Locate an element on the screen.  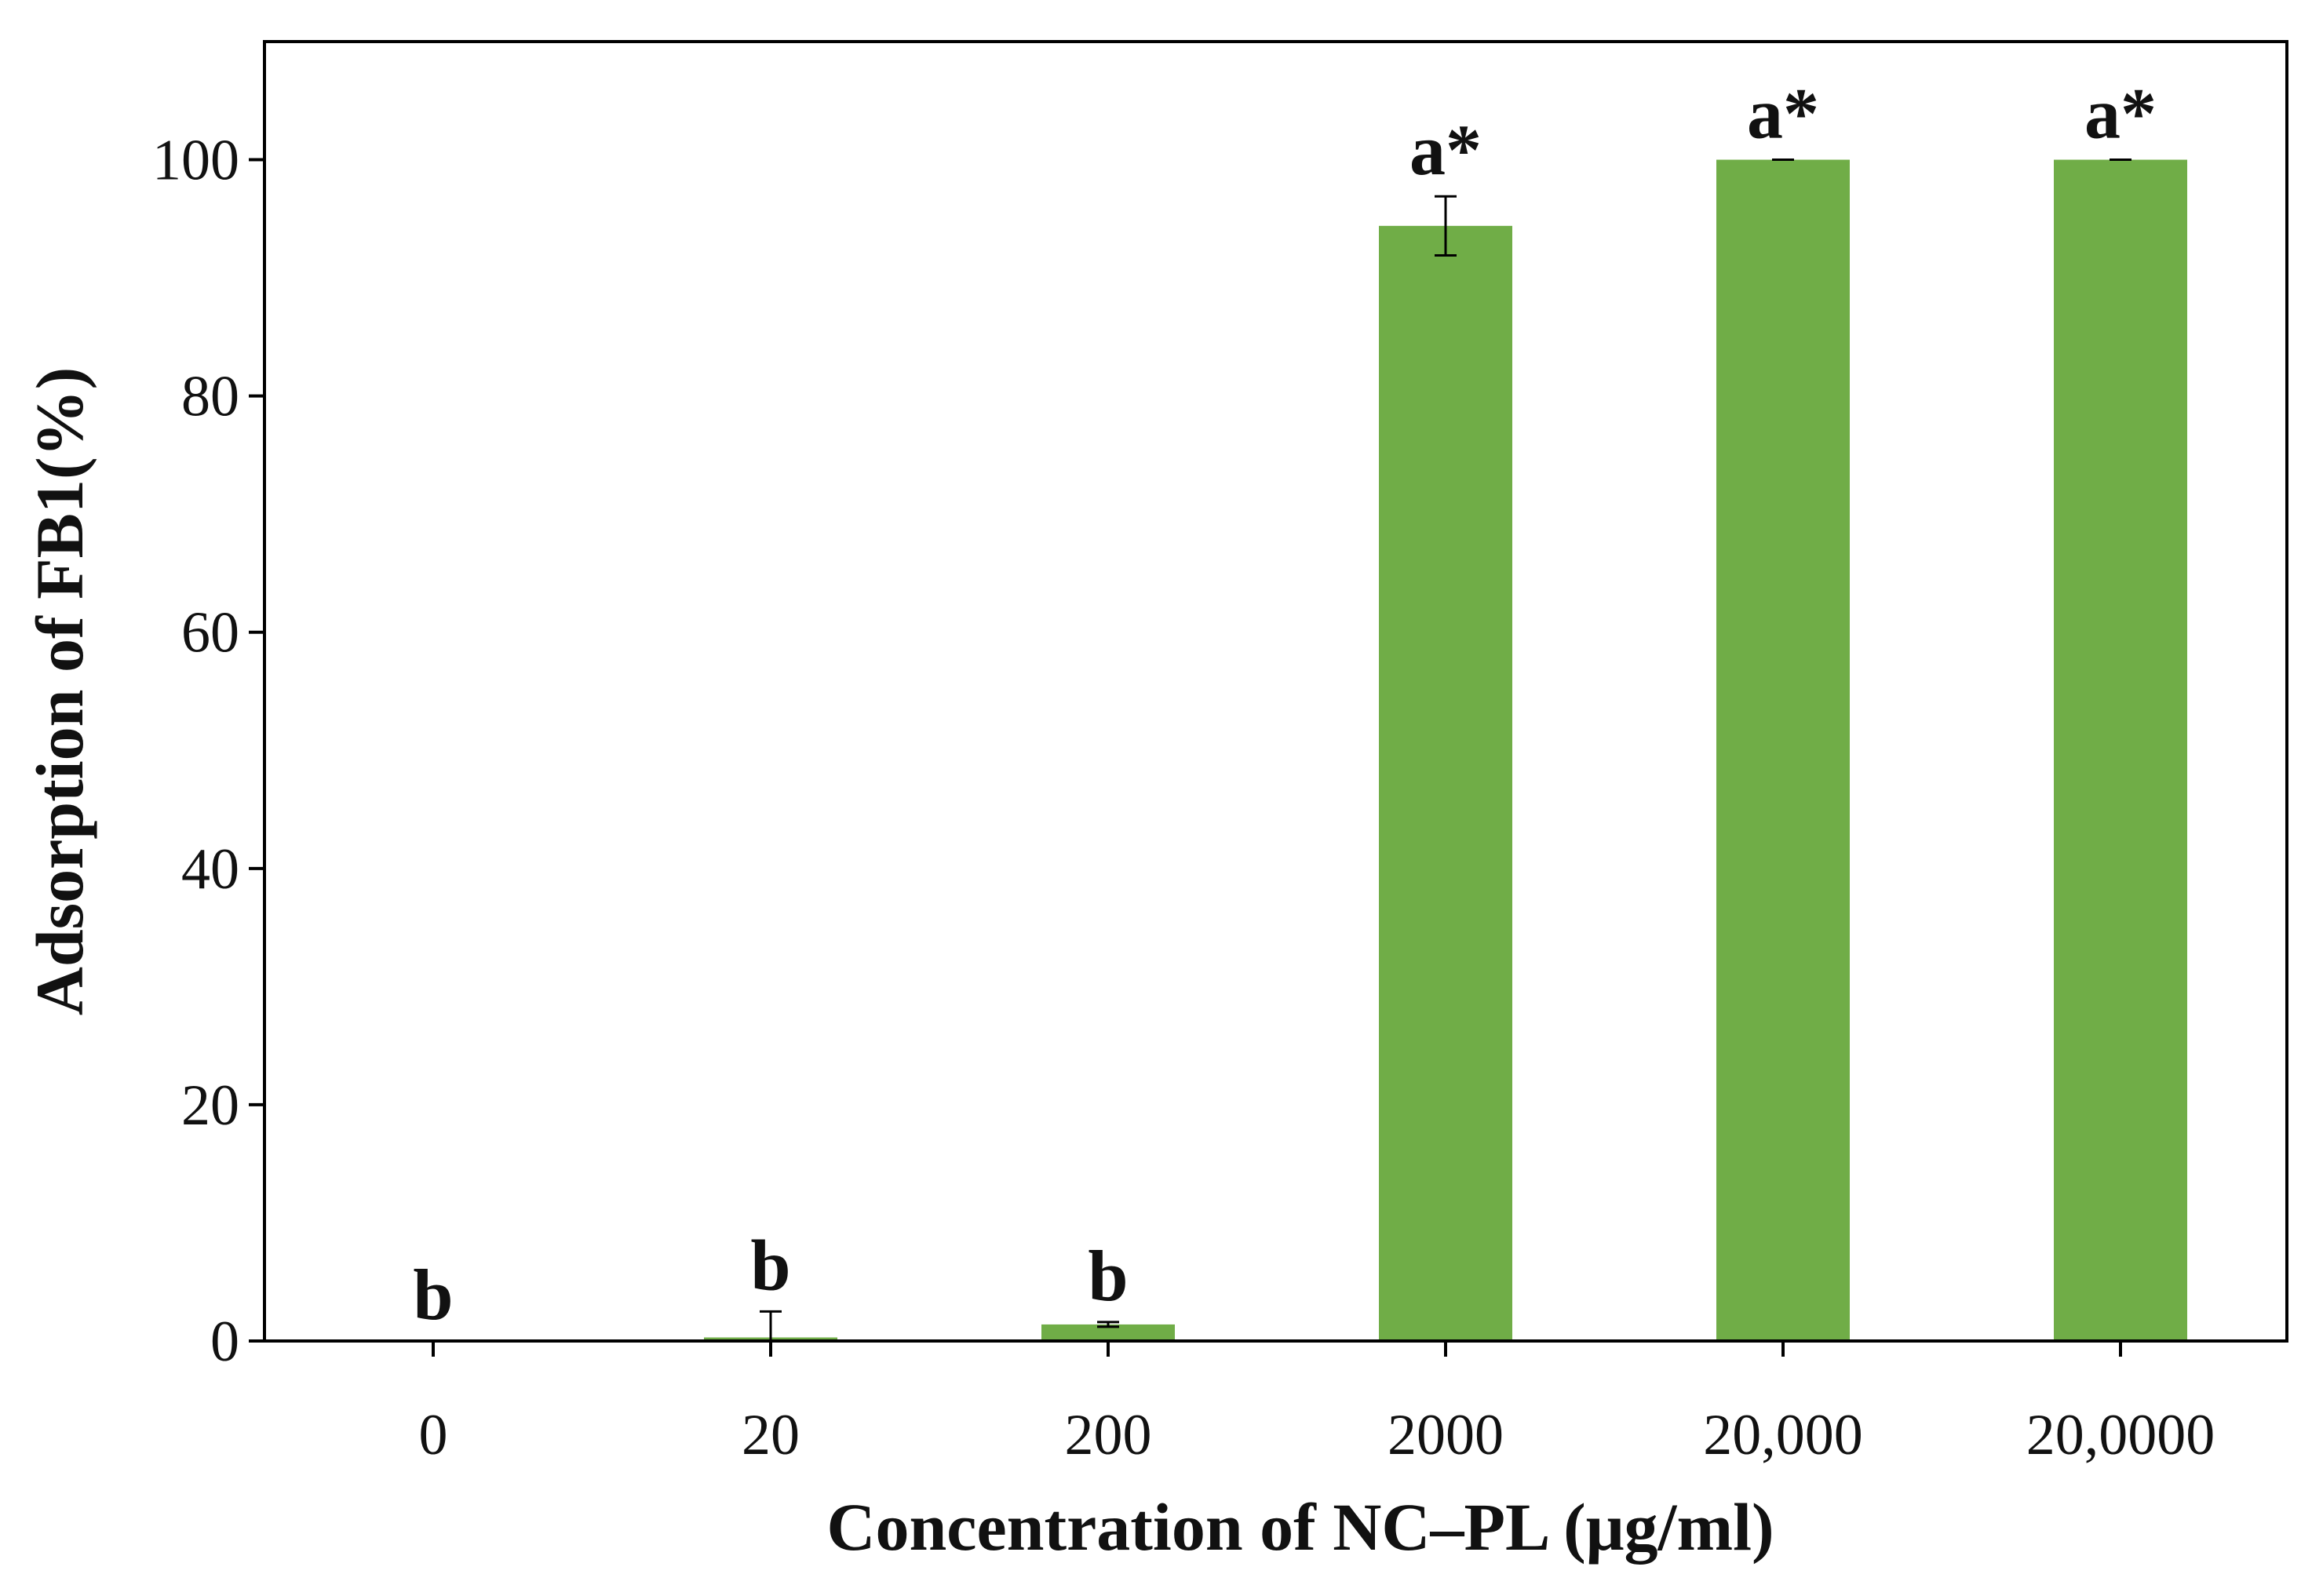
y-tick-label: 20 is located at coordinates (210, 1105).